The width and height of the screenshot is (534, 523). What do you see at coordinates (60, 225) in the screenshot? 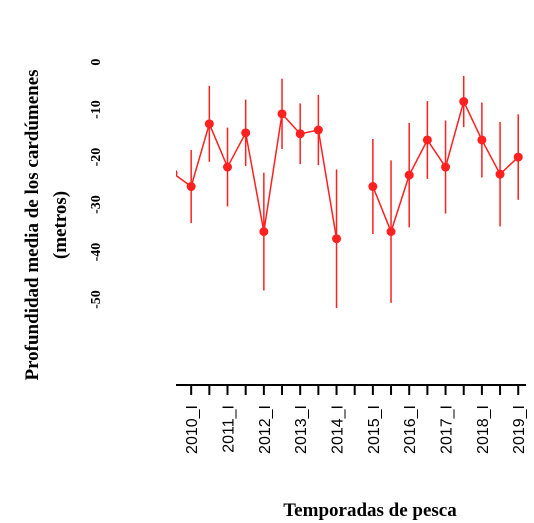
I see `y-axis-title: (metros)` at bounding box center [60, 225].